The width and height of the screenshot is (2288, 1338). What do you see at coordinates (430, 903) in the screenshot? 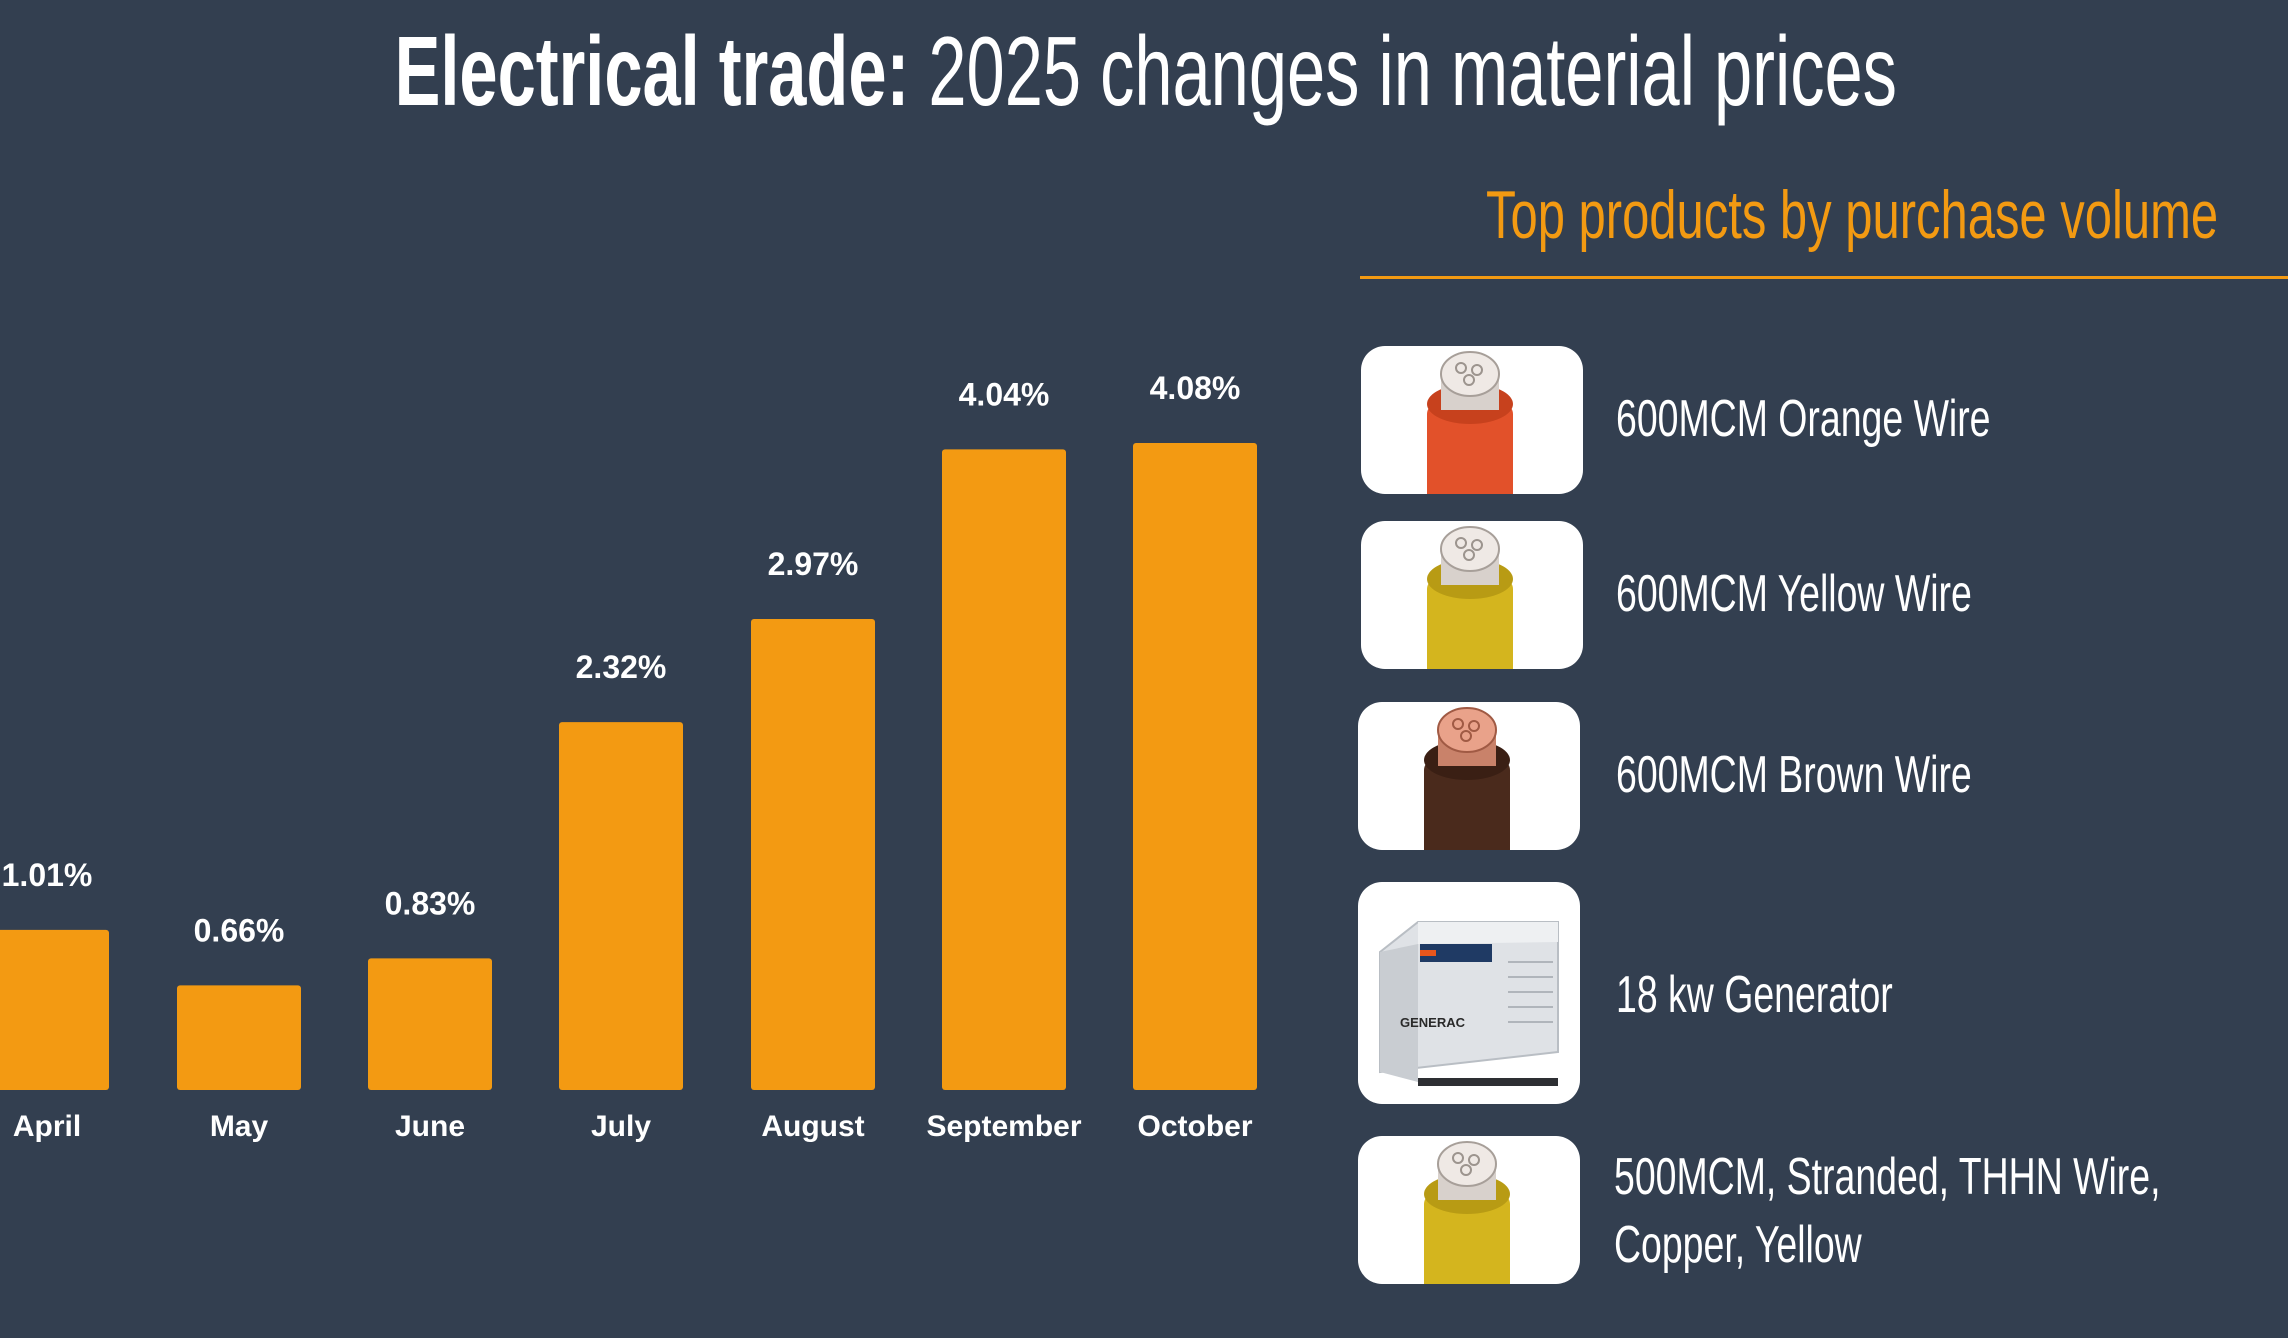
I see `data-label: 0.83%` at bounding box center [430, 903].